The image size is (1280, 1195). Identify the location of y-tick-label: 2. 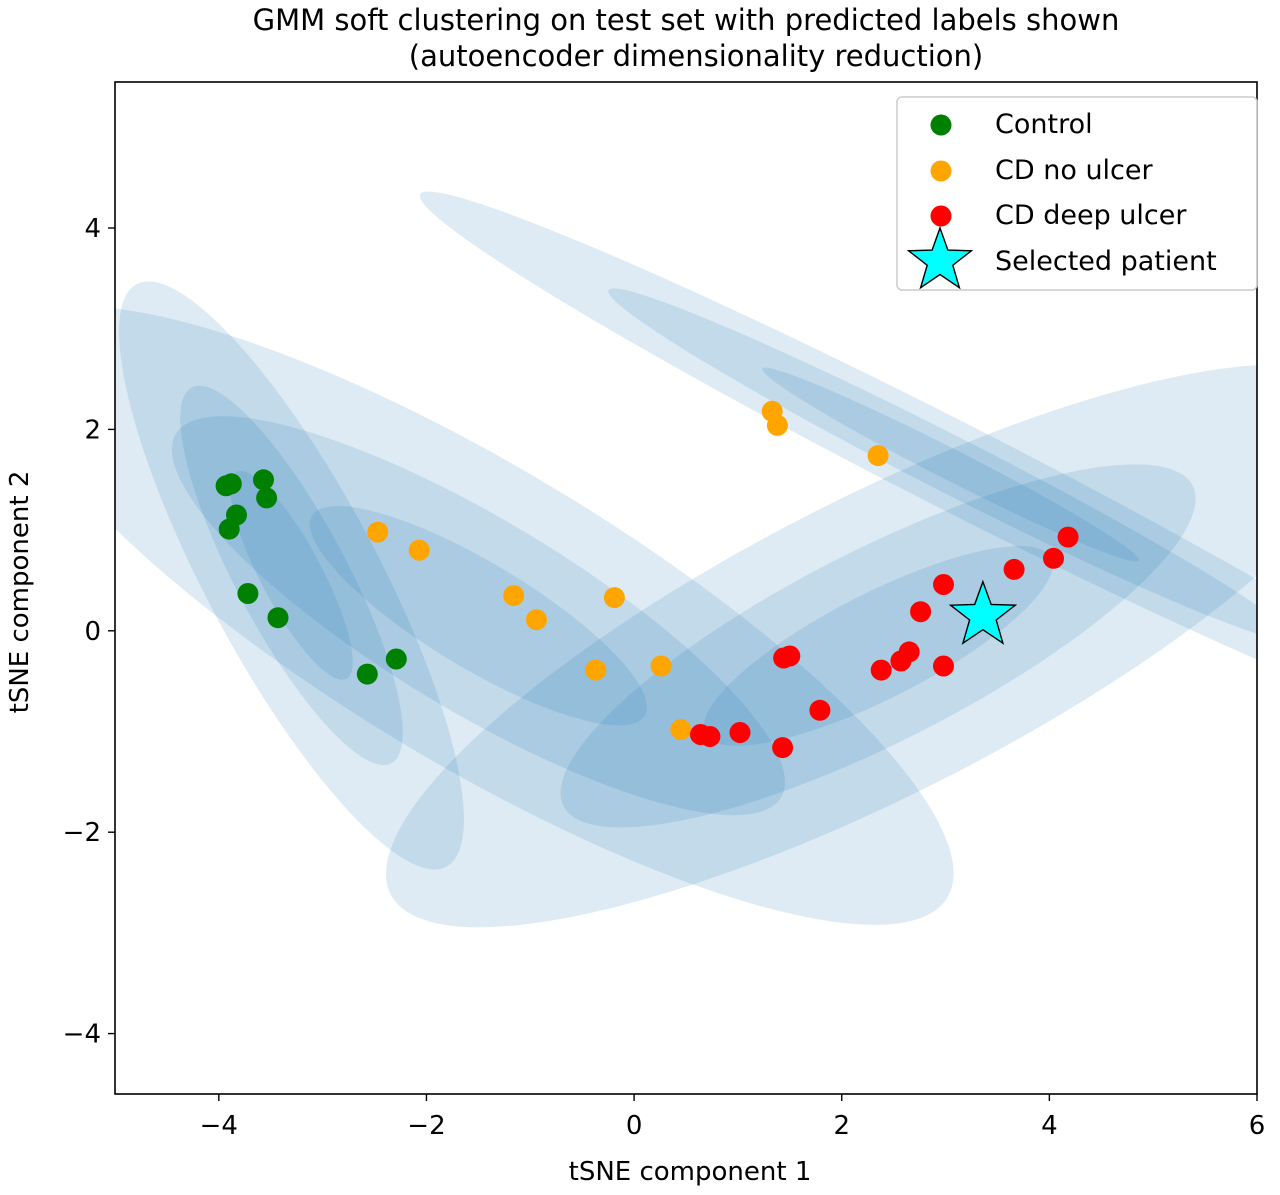
(92, 430).